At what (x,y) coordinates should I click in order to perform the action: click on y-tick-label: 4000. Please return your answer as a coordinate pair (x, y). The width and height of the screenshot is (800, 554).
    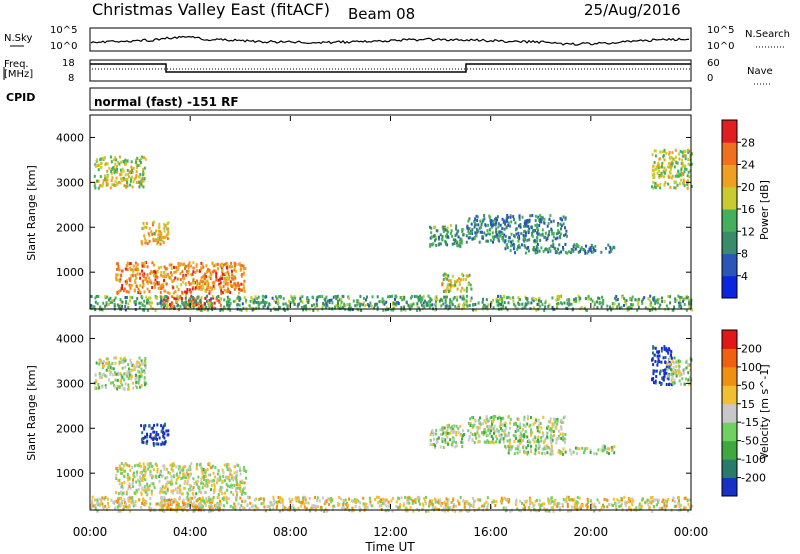
    Looking at the image, I should click on (70, 137).